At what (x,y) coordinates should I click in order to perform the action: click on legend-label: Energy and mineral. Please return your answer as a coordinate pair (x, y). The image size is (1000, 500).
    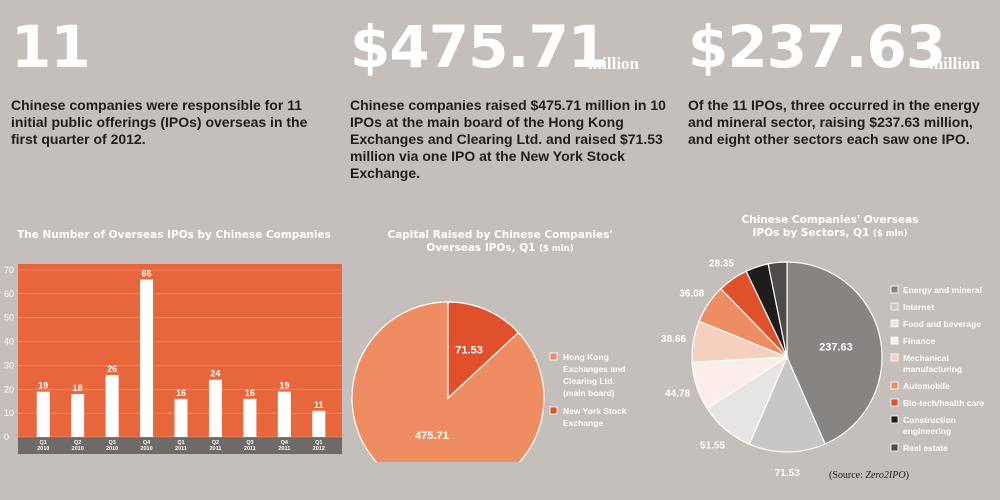
    Looking at the image, I should click on (942, 290).